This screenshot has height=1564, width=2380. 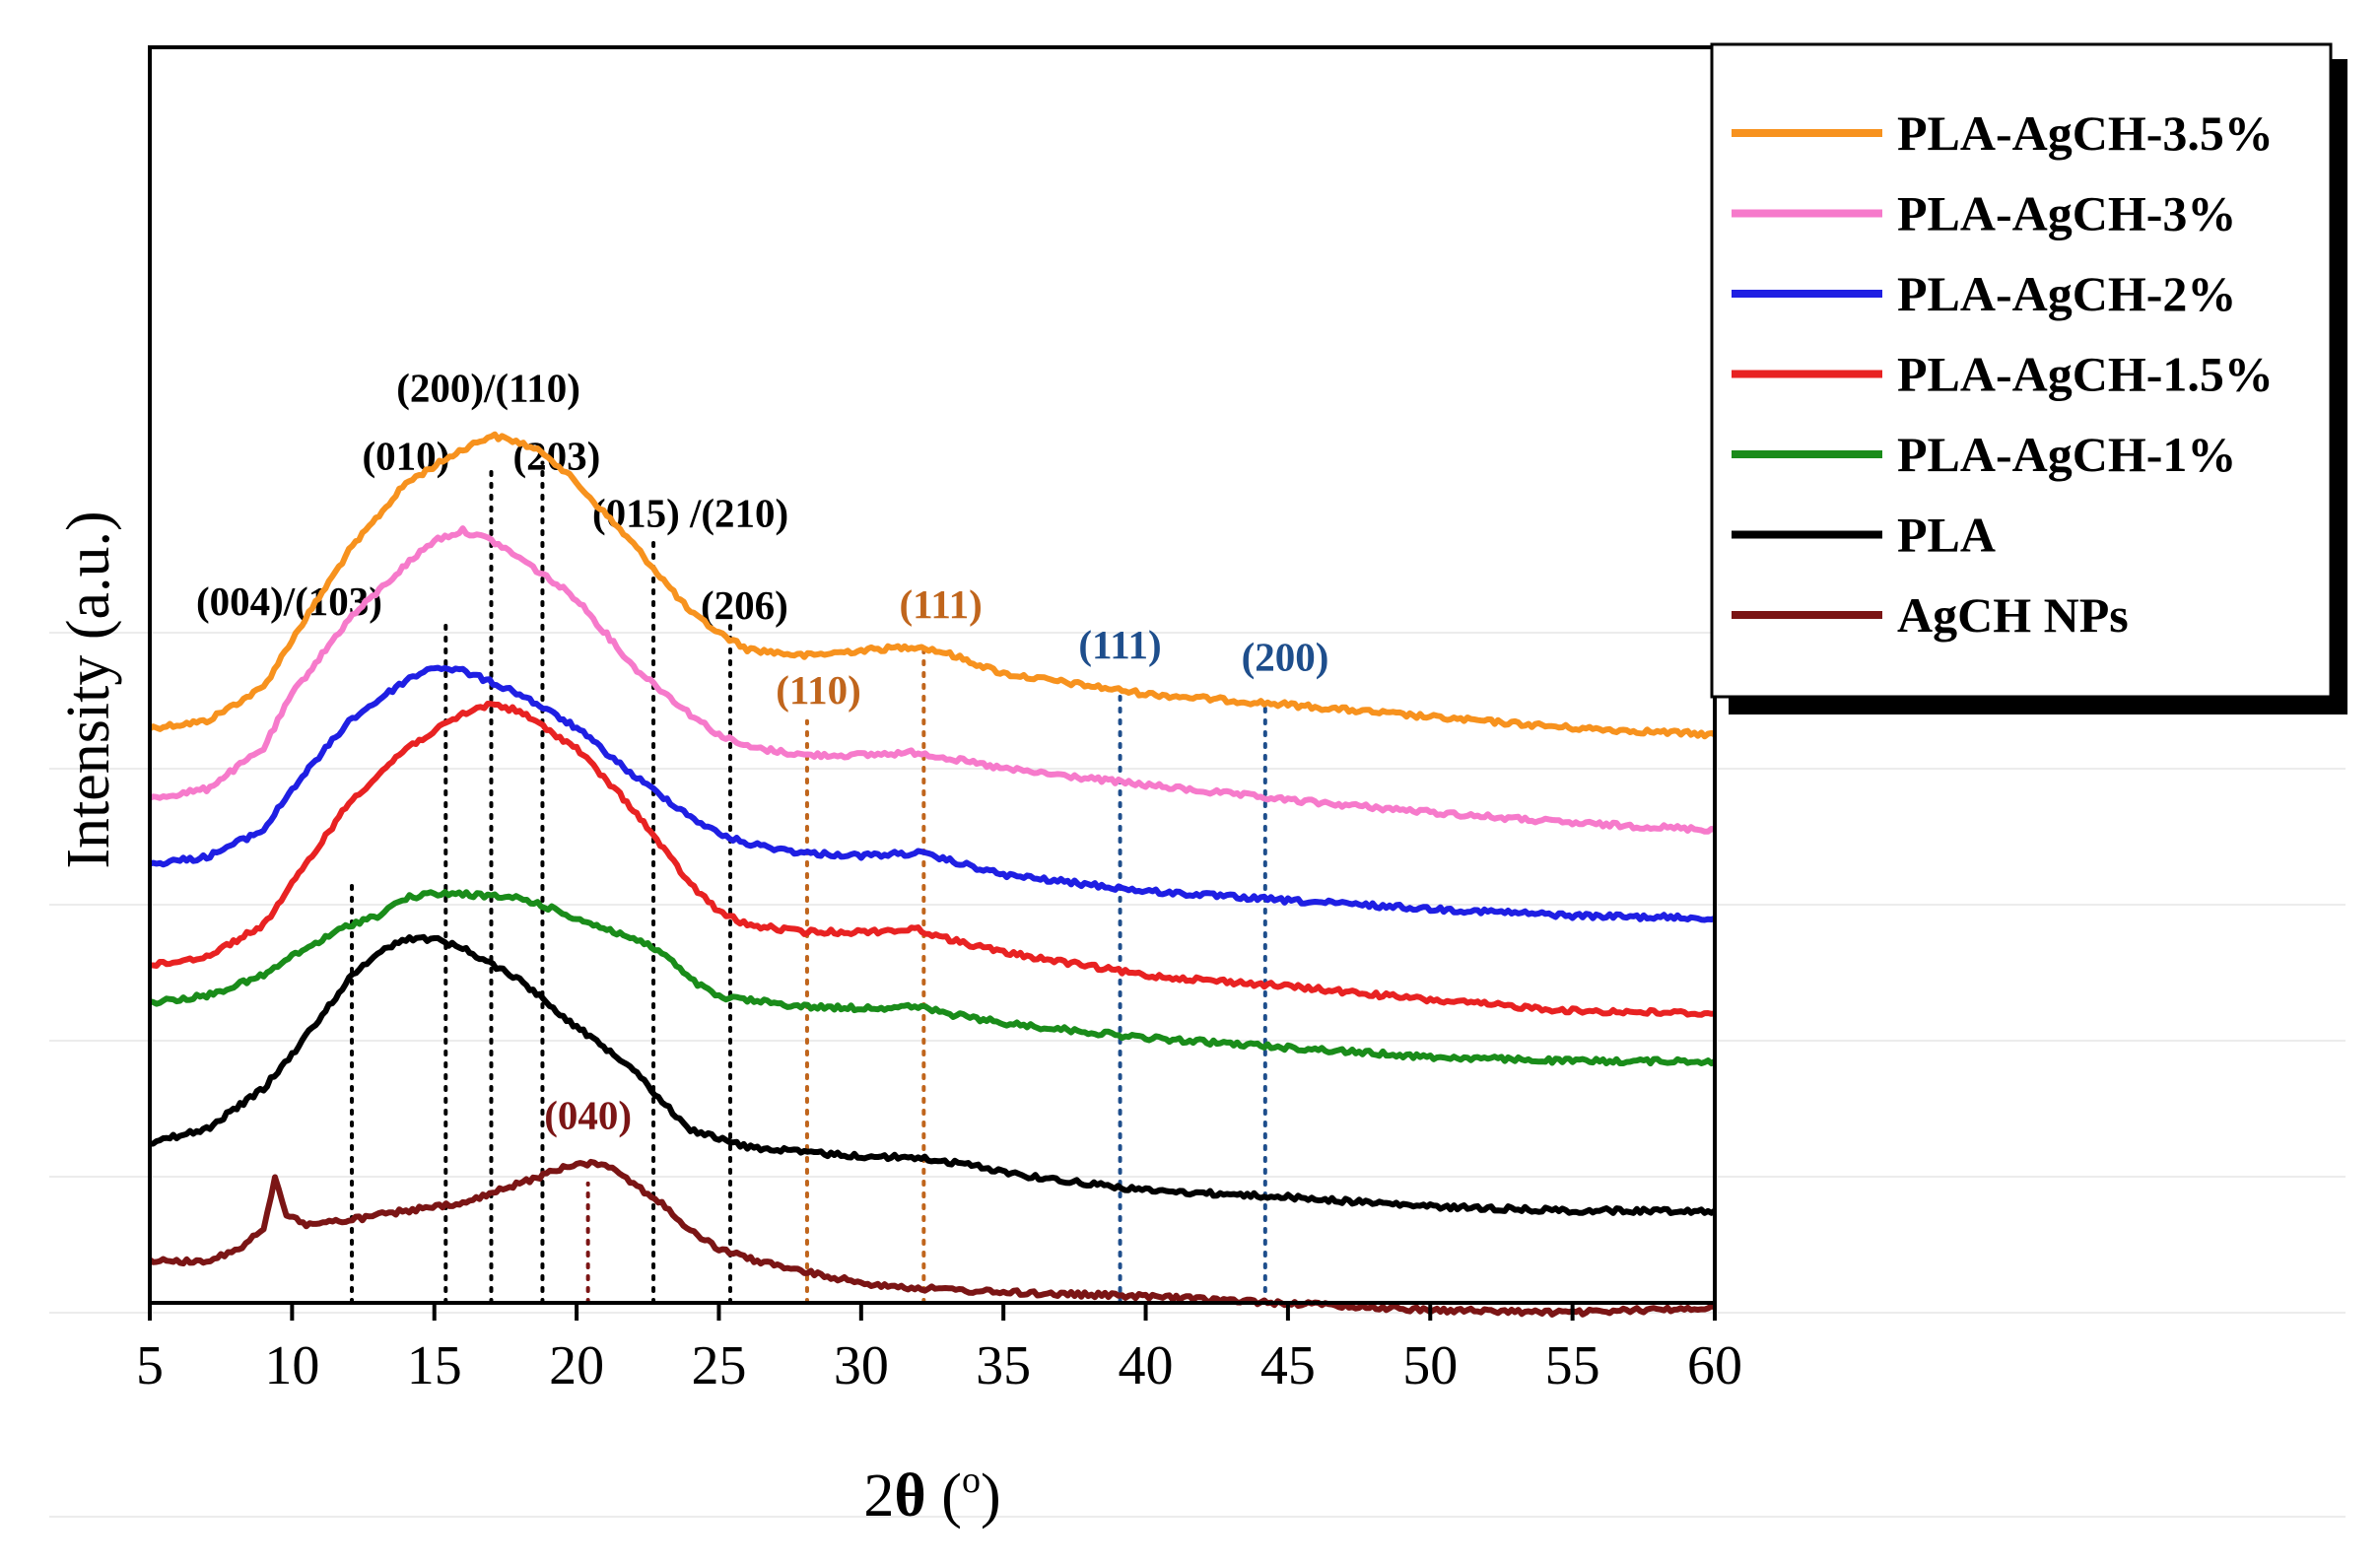 What do you see at coordinates (2085, 133) in the screenshot?
I see `legend-label-0: PLA-AgCH-3.5%` at bounding box center [2085, 133].